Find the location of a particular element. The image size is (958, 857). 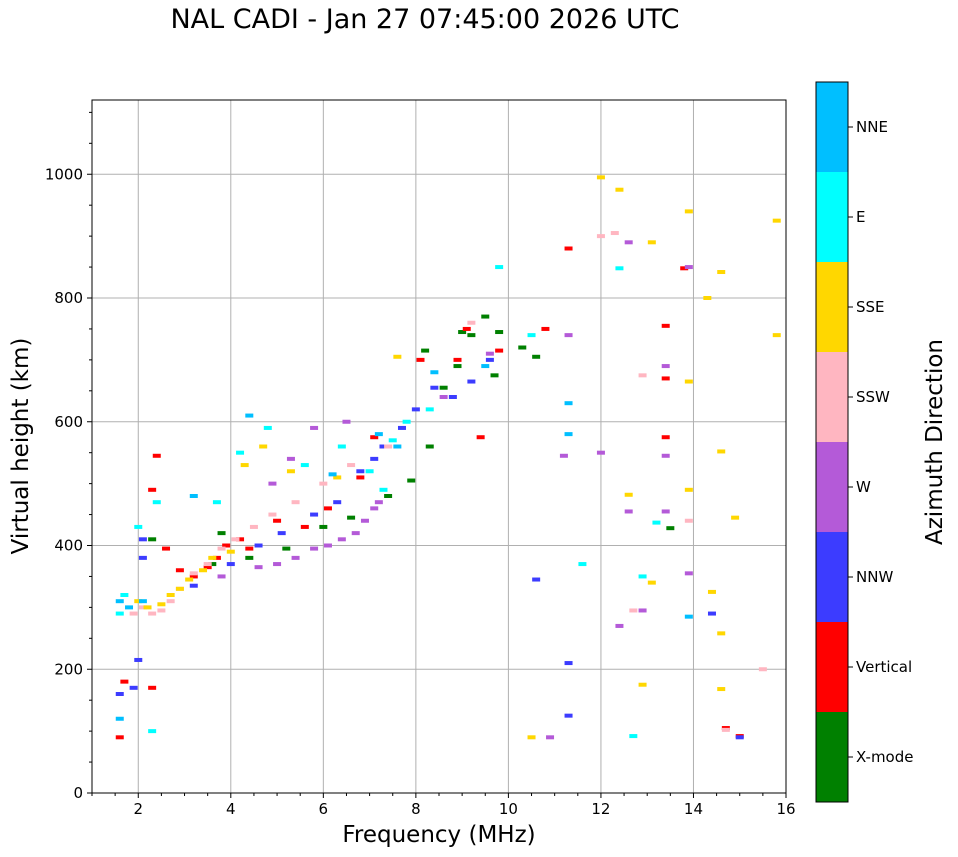

x-tick-label: 8 is located at coordinates (416, 809).